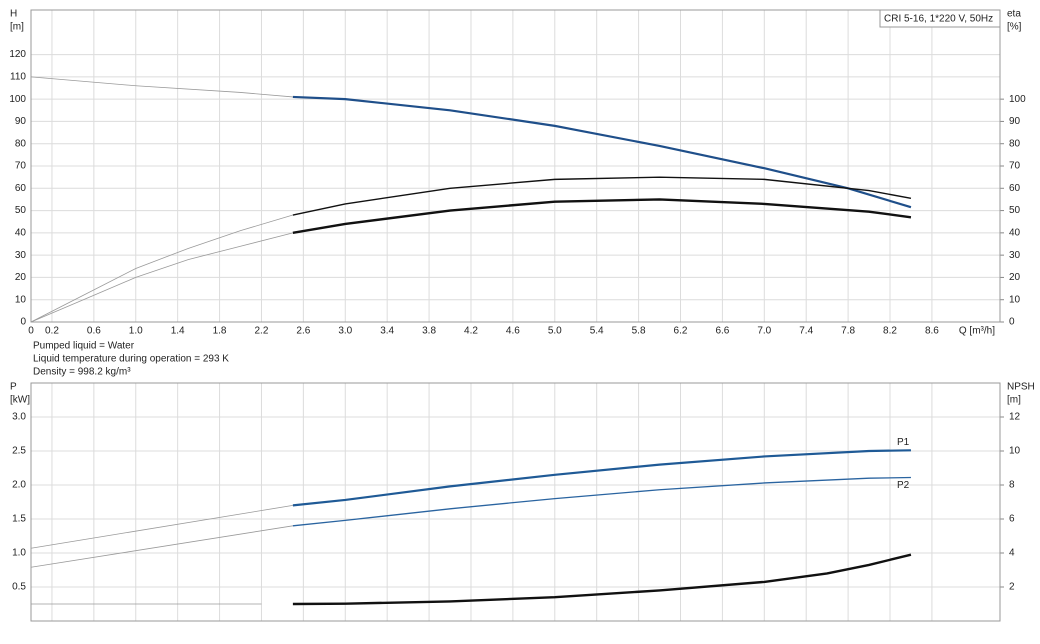 The height and width of the screenshot is (644, 1040). What do you see at coordinates (764, 331) in the screenshot?
I see `x-tick-label: 7.0` at bounding box center [764, 331].